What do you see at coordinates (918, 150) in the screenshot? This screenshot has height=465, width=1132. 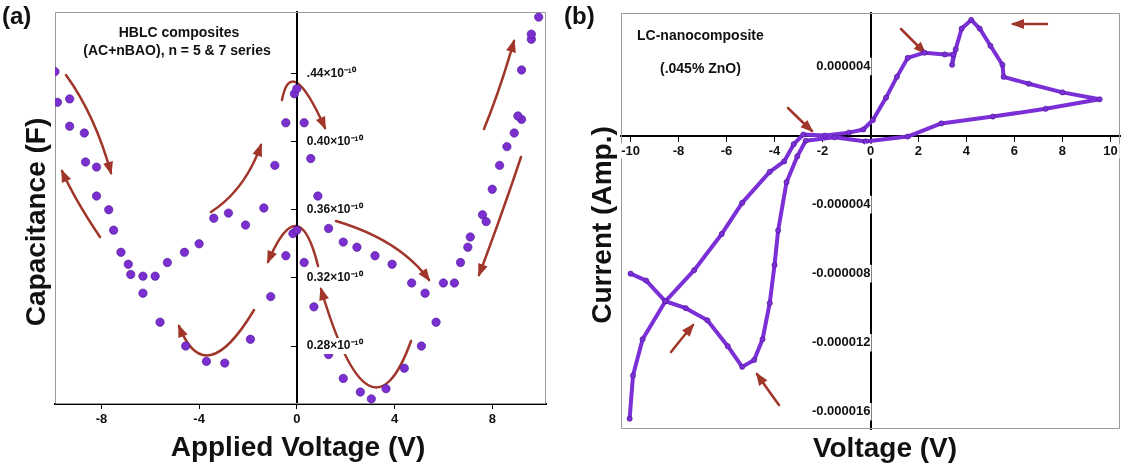 I see `x-tick-label: 2` at bounding box center [918, 150].